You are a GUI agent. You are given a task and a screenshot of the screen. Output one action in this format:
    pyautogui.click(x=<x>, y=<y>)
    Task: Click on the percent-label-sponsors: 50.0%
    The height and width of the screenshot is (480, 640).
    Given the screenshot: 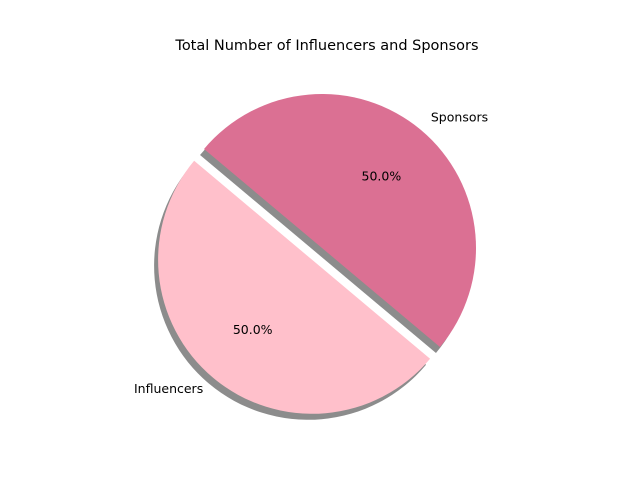 What is the action you would take?
    pyautogui.click(x=382, y=176)
    